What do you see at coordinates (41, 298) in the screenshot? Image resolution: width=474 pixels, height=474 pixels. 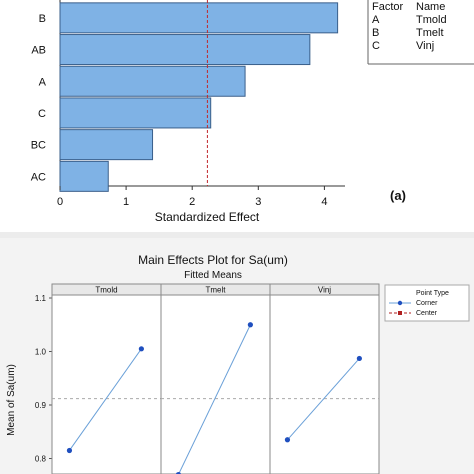 I see `effects-y-tick-label: 1.1` at bounding box center [41, 298].